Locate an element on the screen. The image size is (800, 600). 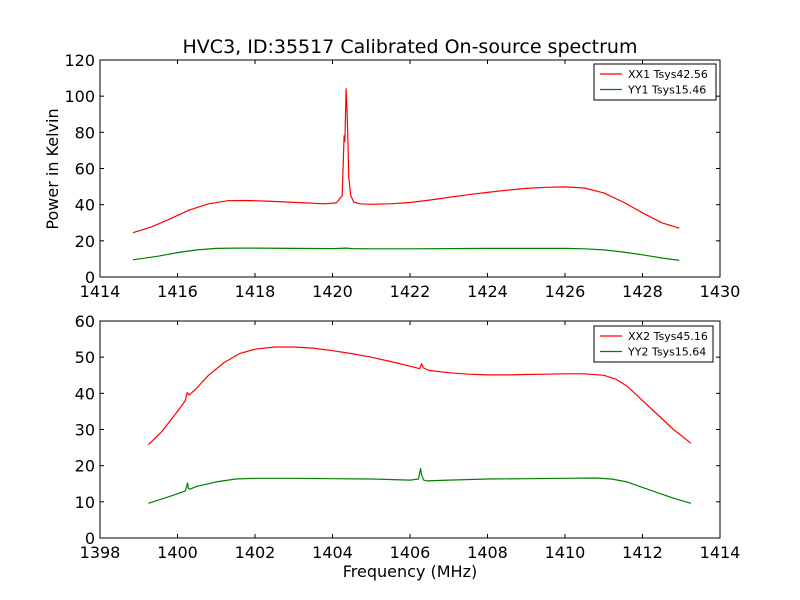
bottom-x-tick-label: 1412 is located at coordinates (642, 552).